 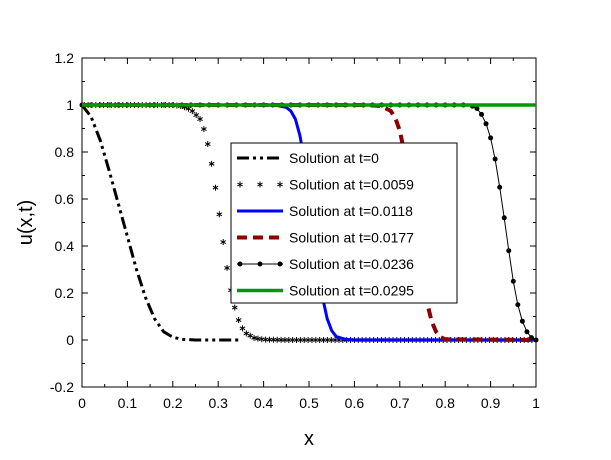 What do you see at coordinates (82, 403) in the screenshot?
I see `x-tick-label: 0` at bounding box center [82, 403].